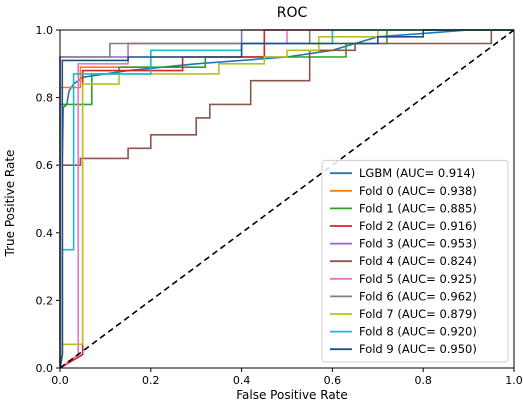 Image resolution: width=523 pixels, height=404 pixels. What do you see at coordinates (418, 314) in the screenshot?
I see `legend-label: Fold 7 (AUC= 0.879)` at bounding box center [418, 314].